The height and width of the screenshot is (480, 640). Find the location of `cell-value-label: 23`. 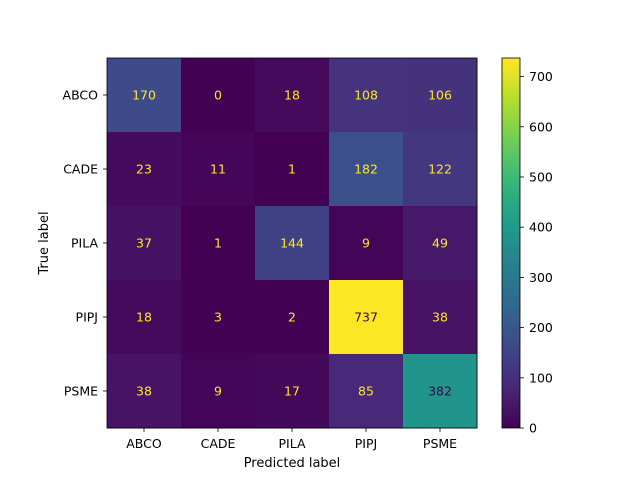

cell-value-label: 23 is located at coordinates (144, 169).